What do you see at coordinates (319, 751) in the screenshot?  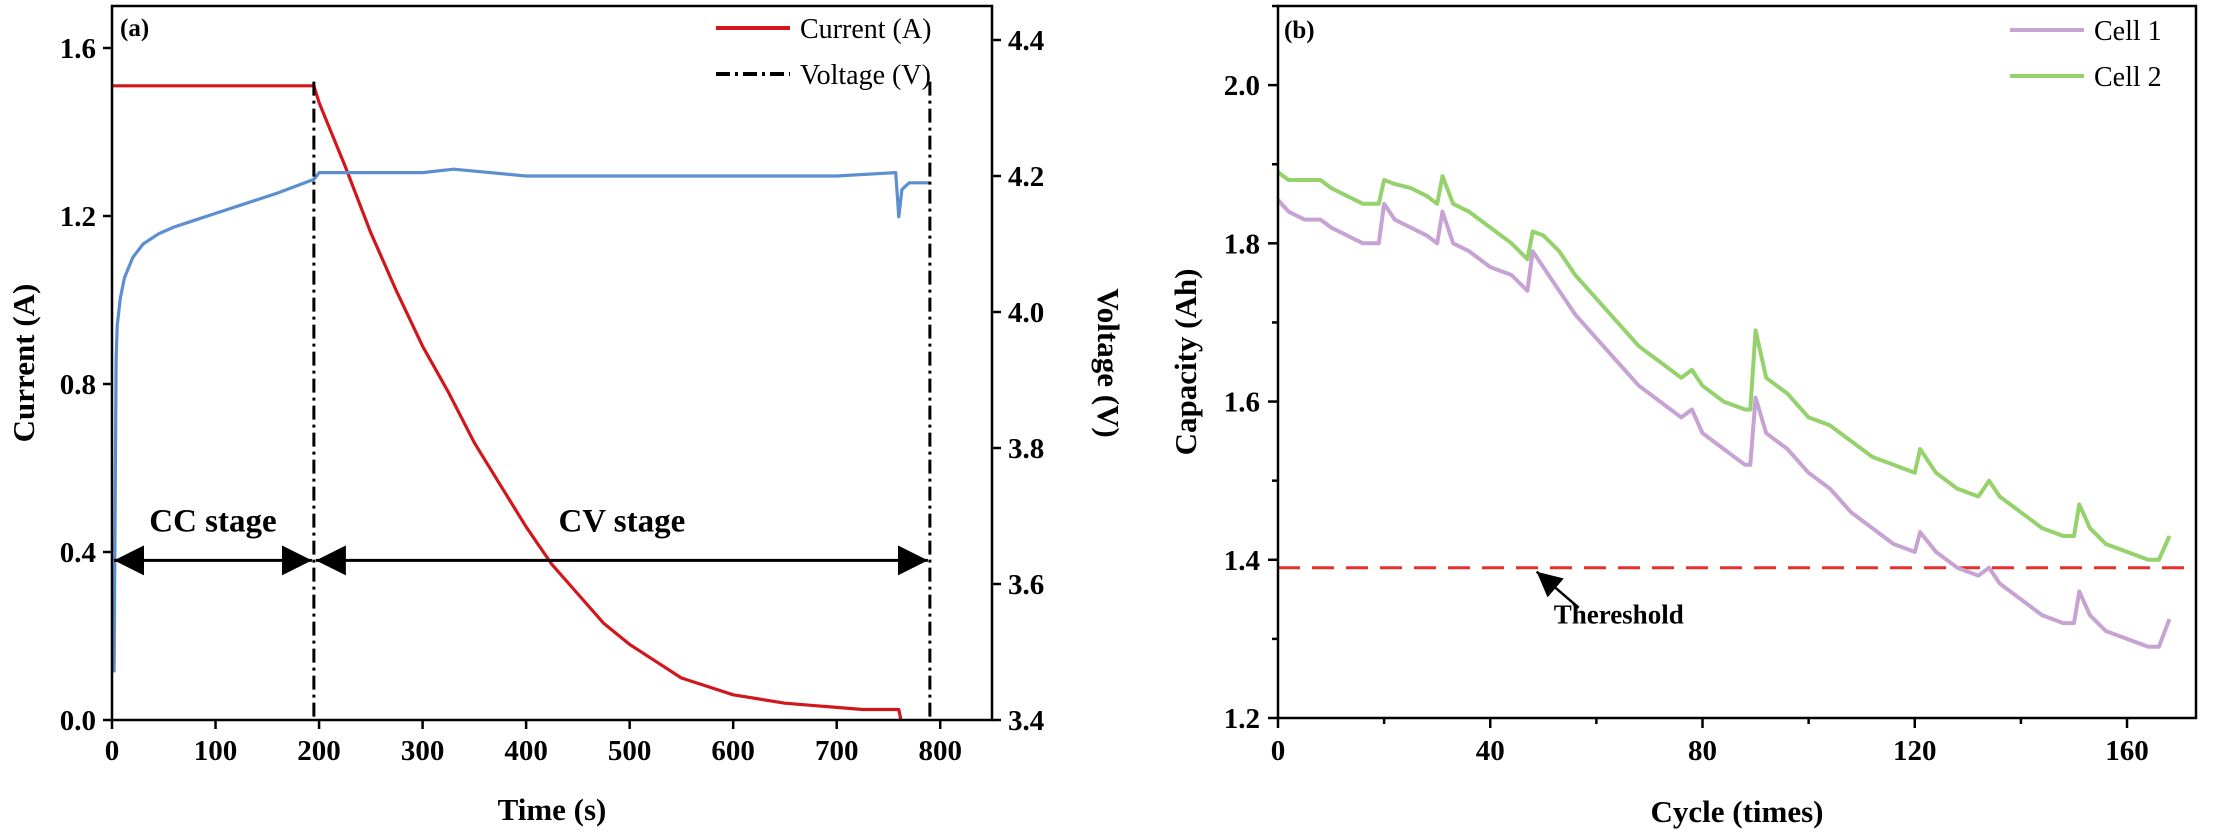 I see `x-tick-label: 200` at bounding box center [319, 751].